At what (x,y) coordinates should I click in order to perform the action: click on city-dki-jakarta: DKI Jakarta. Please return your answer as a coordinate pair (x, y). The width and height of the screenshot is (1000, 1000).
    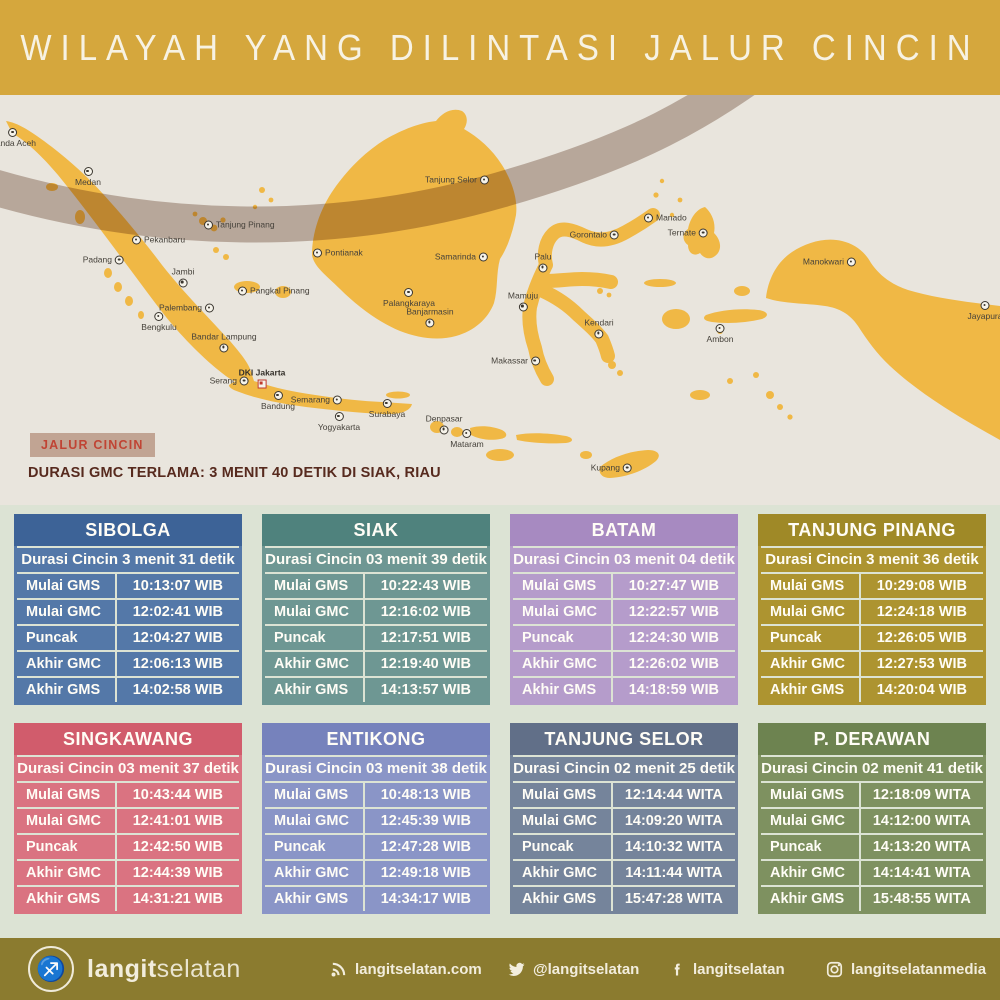
    Looking at the image, I should click on (262, 377).